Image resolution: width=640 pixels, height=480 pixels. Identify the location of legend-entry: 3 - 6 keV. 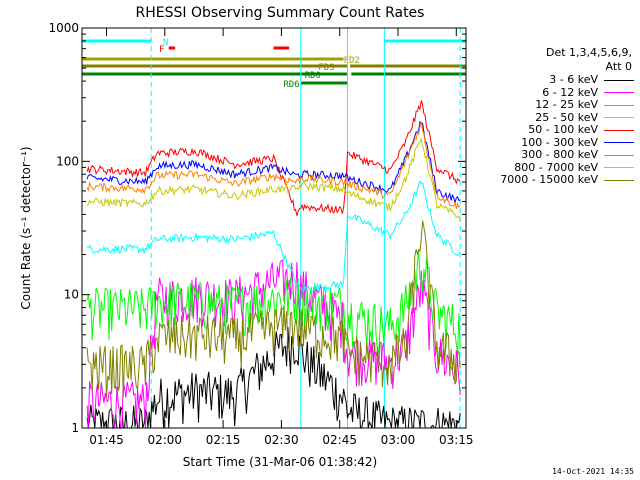
(553, 80).